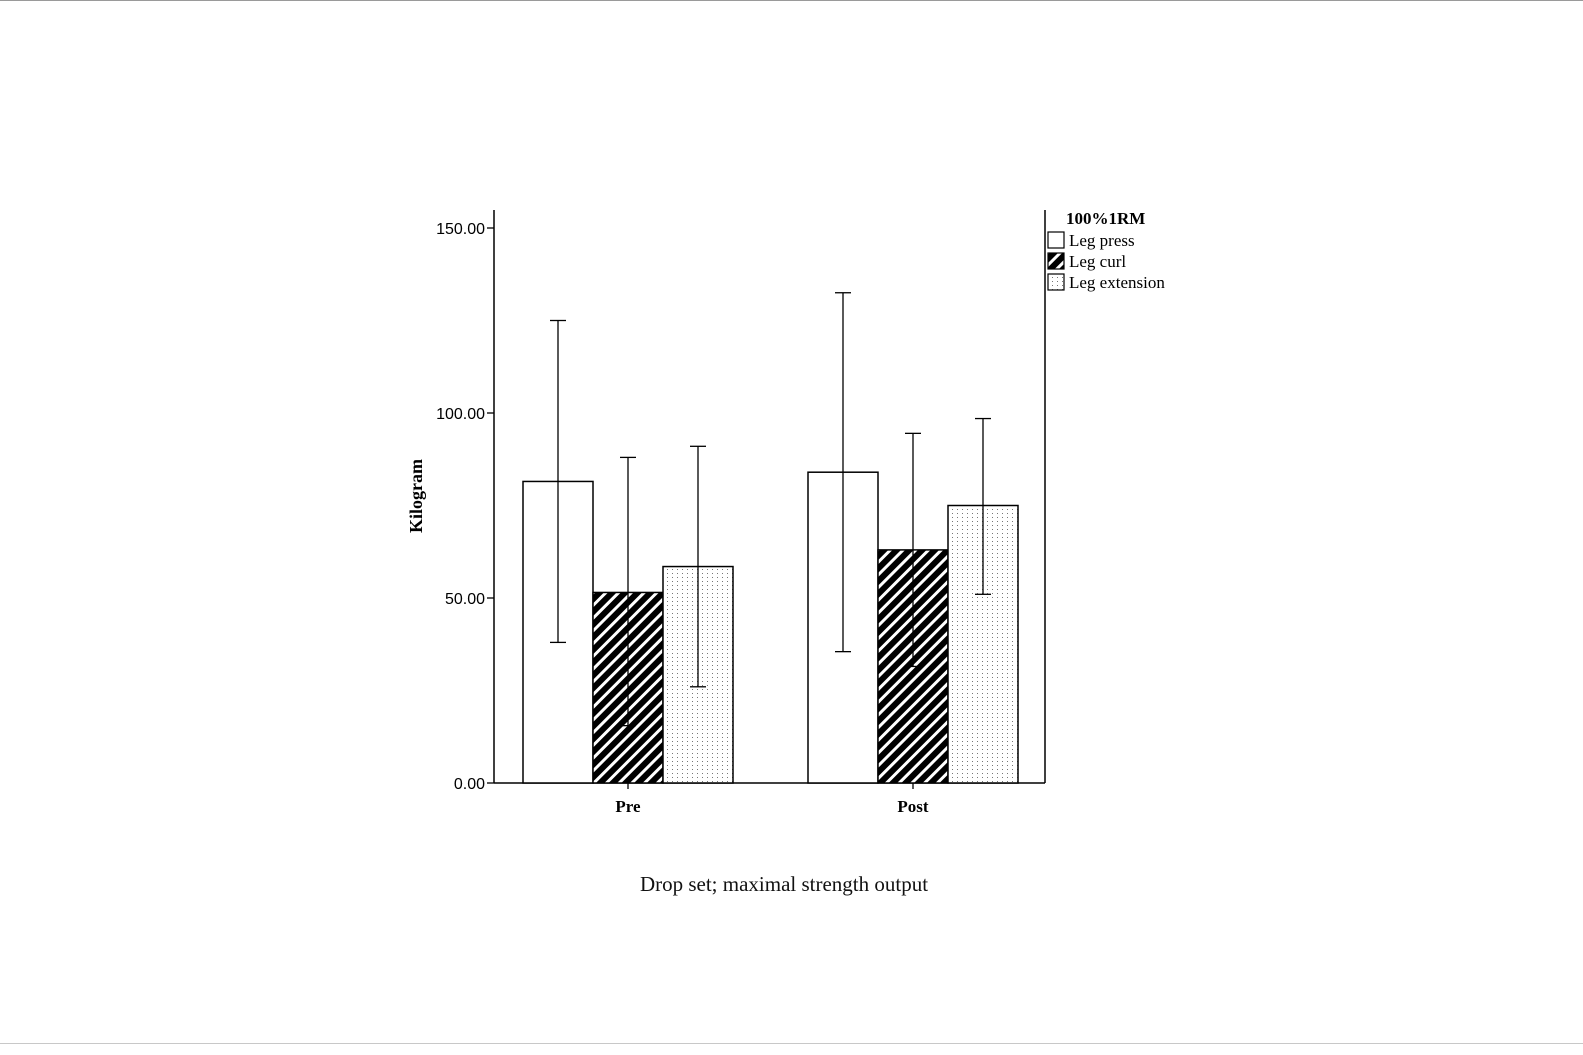  What do you see at coordinates (416, 496) in the screenshot?
I see `y-axis-label: Kilogram` at bounding box center [416, 496].